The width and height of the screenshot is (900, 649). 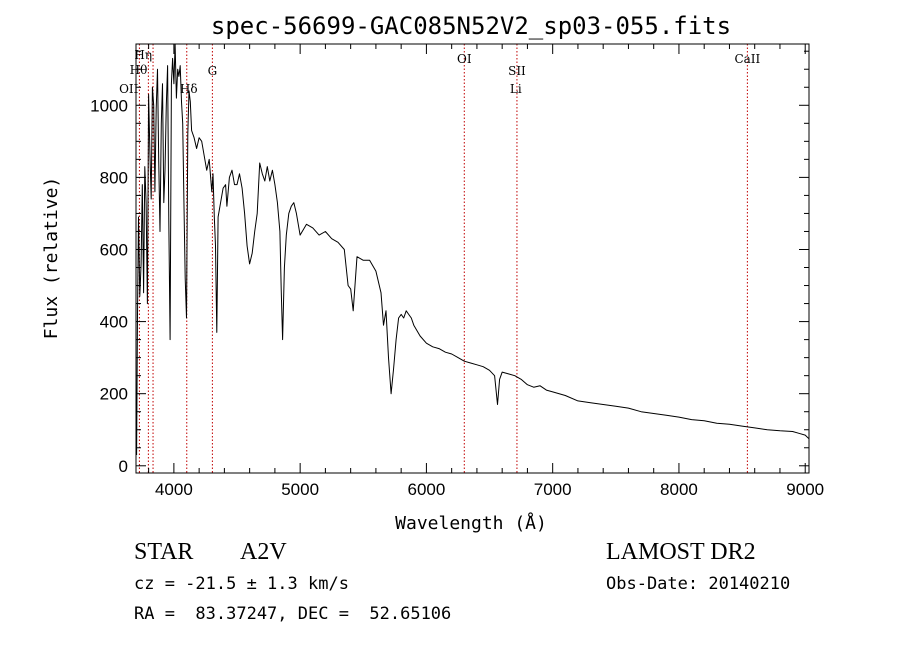 What do you see at coordinates (679, 489) in the screenshot?
I see `x-tick-label-4: 8000` at bounding box center [679, 489].